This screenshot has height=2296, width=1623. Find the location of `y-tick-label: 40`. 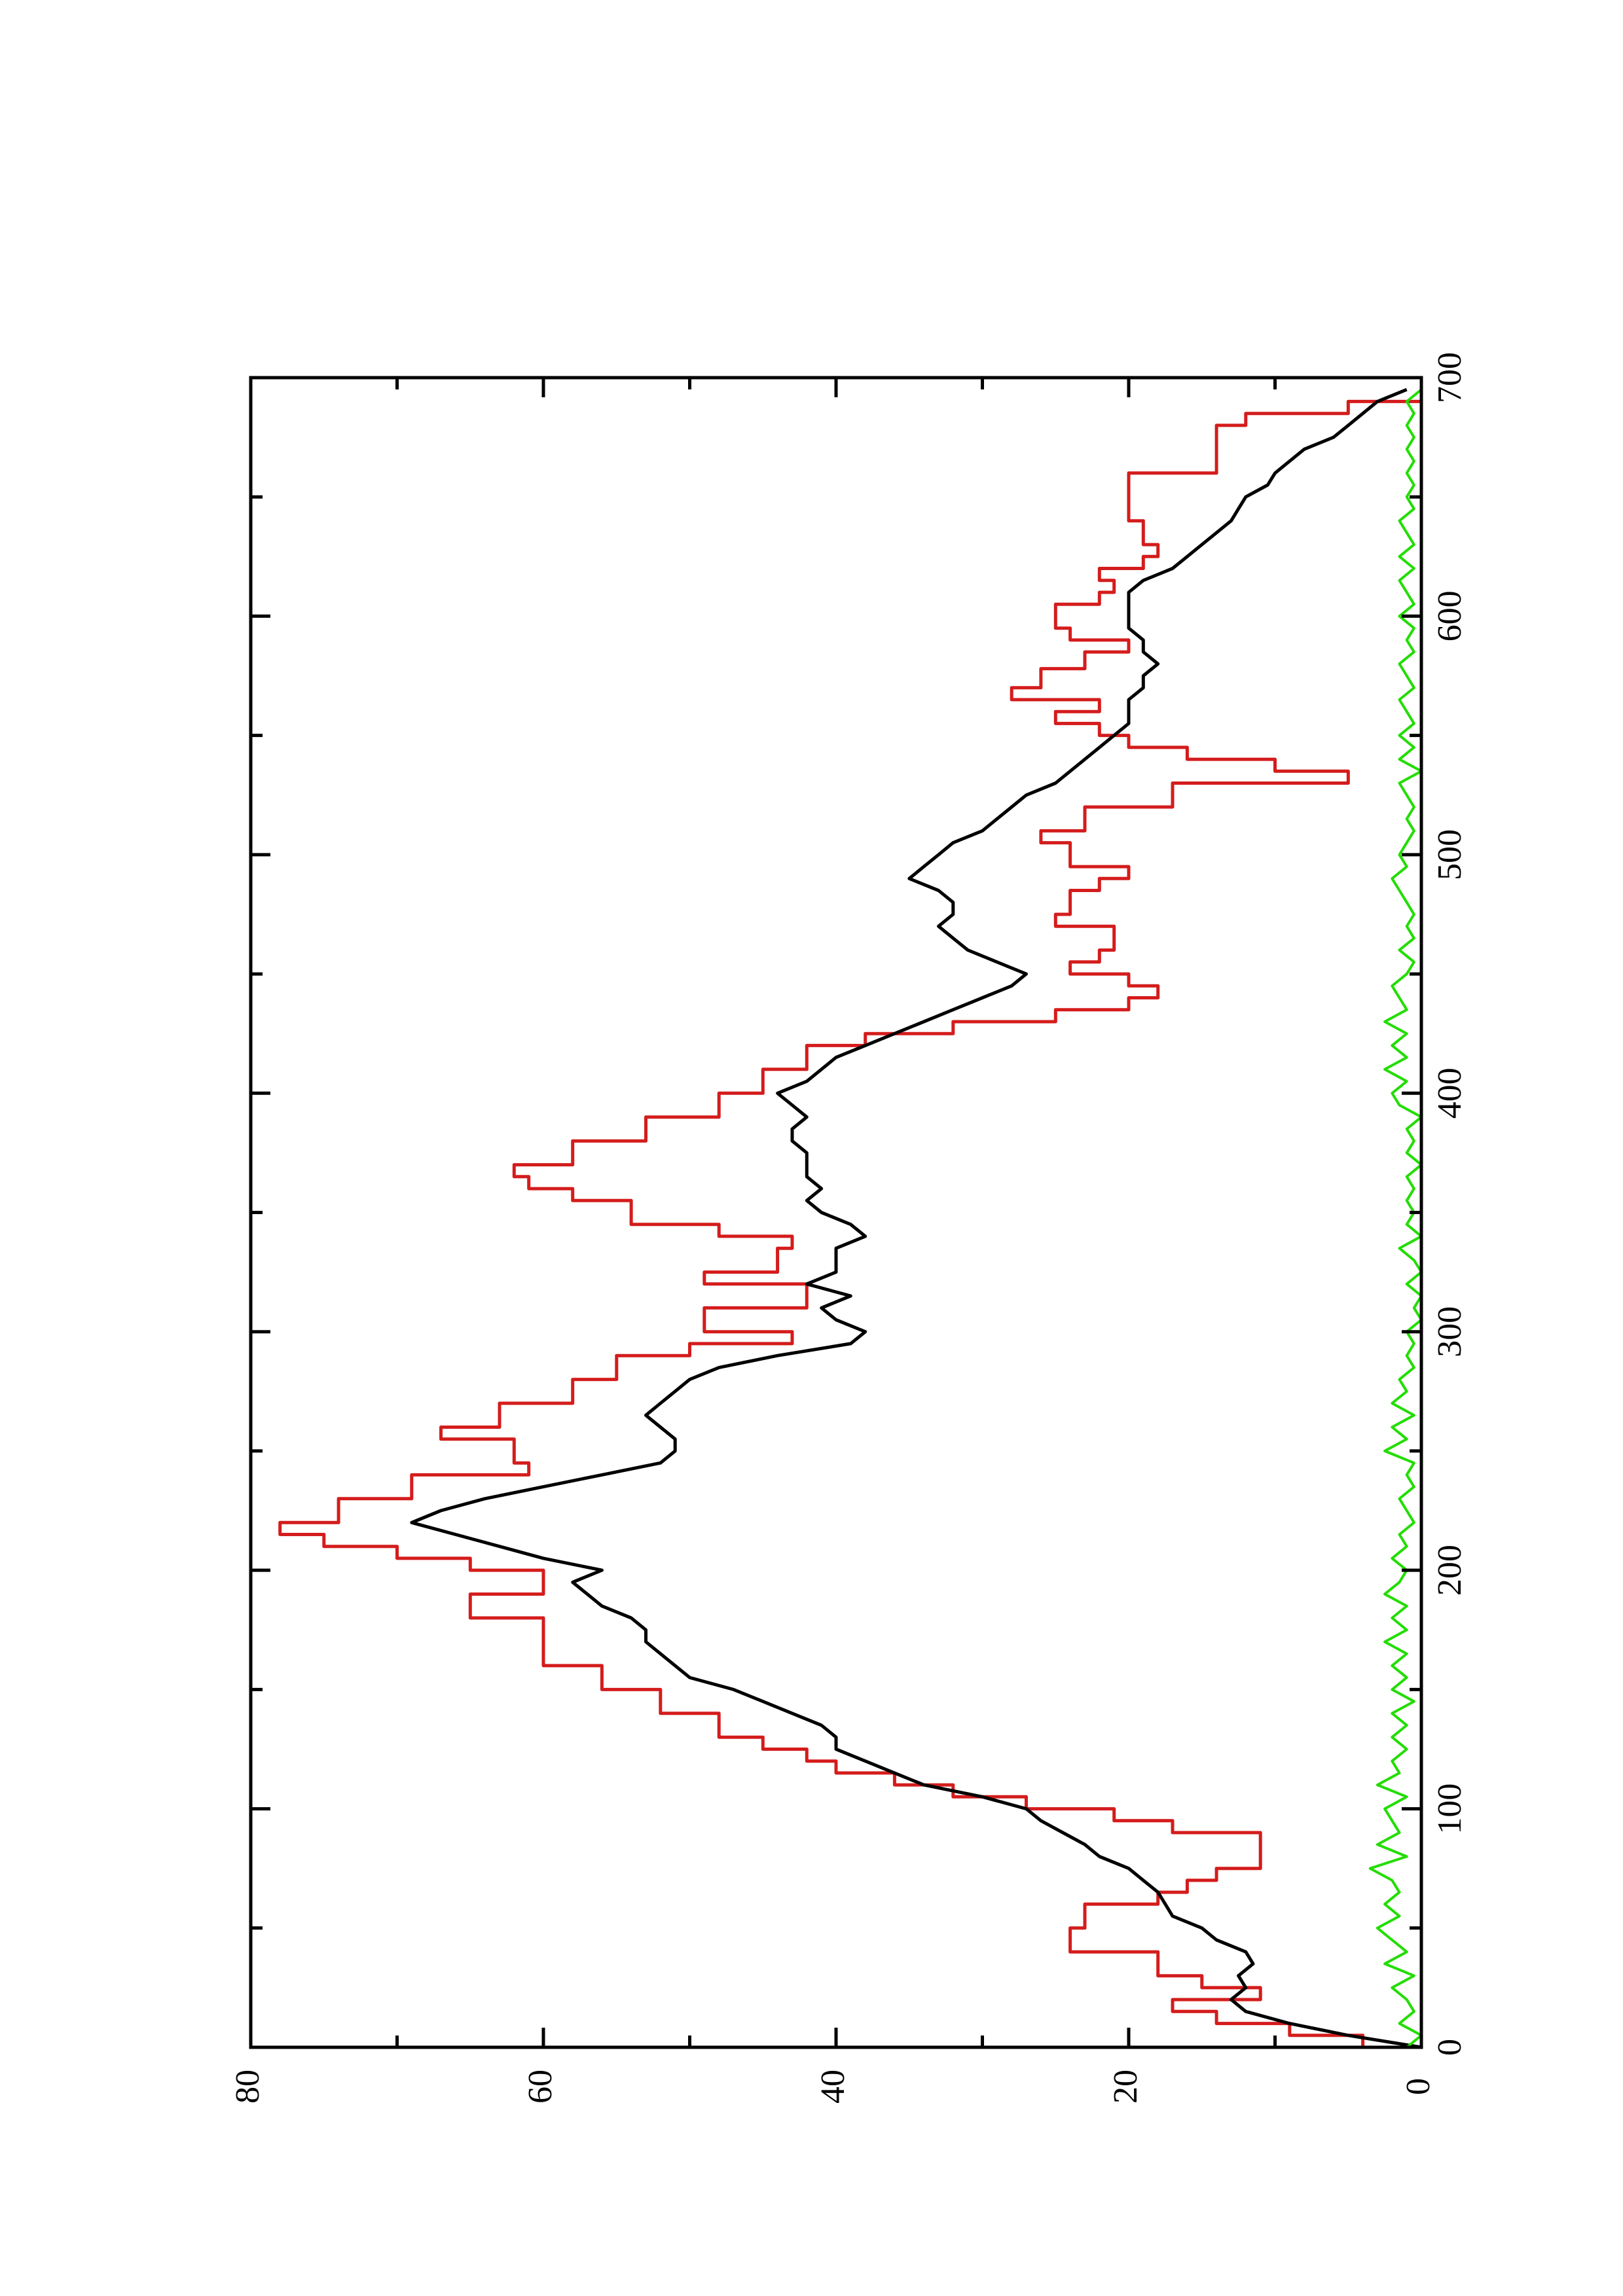

y-tick-label: 40 is located at coordinates (833, 2087).